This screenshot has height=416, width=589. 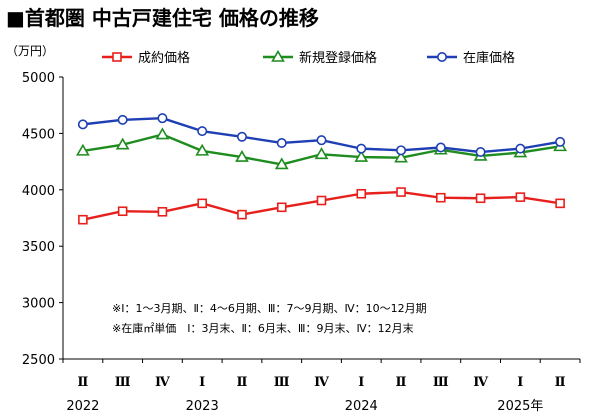 What do you see at coordinates (30, 51) in the screenshot?
I see `y-axis-unit: （万円）` at bounding box center [30, 51].